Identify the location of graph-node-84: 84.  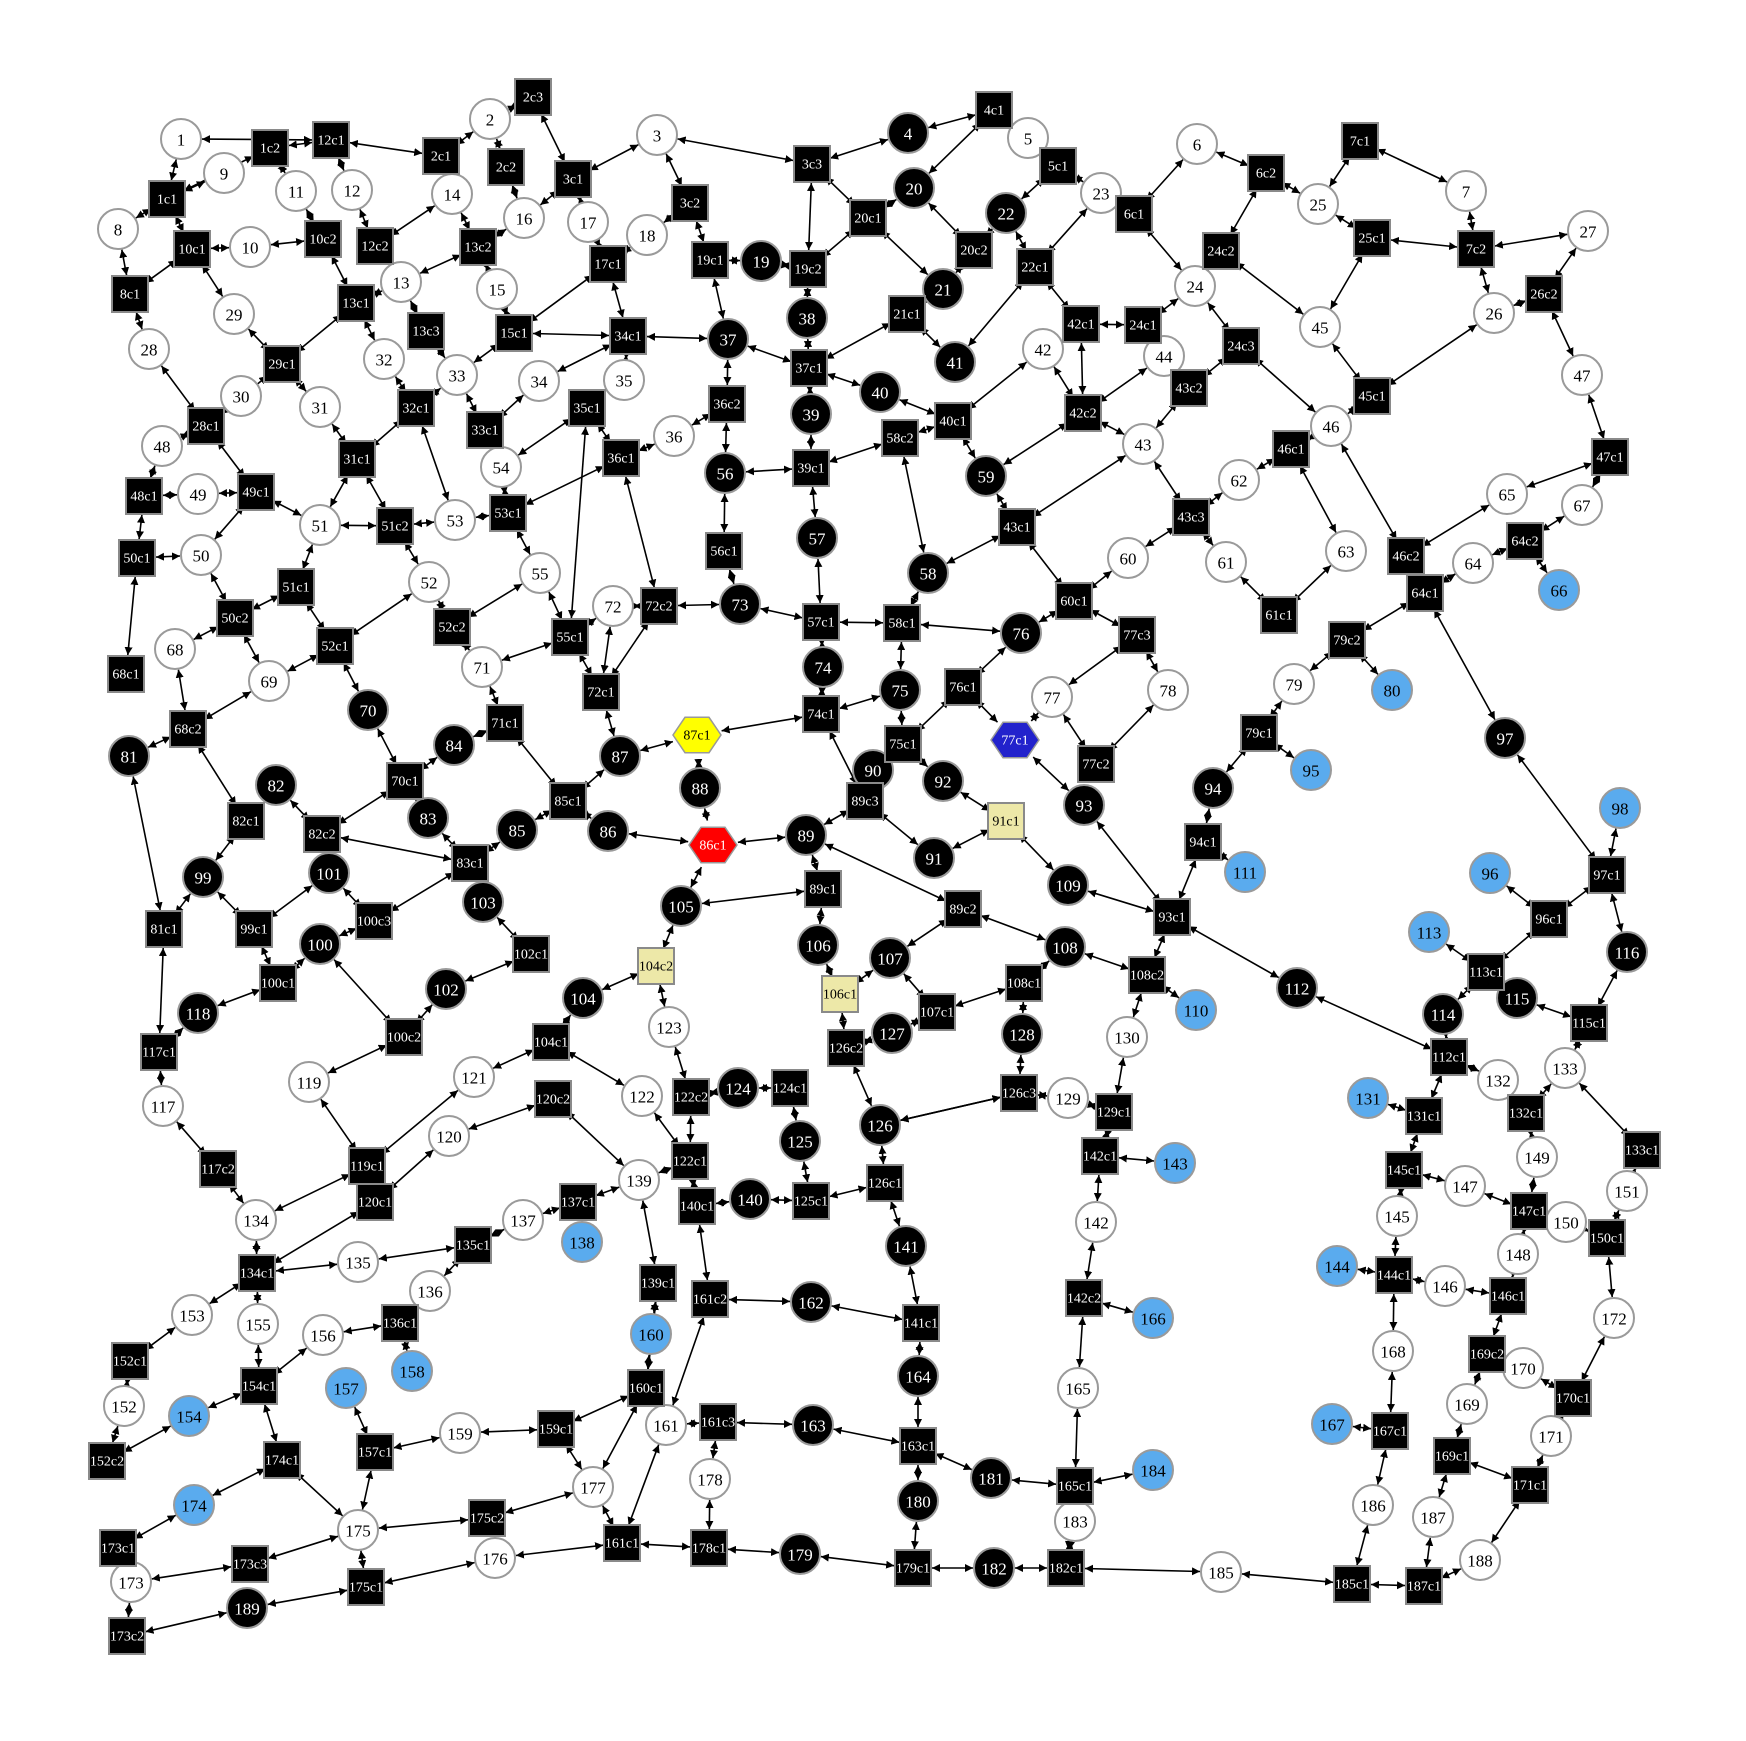
(454, 745).